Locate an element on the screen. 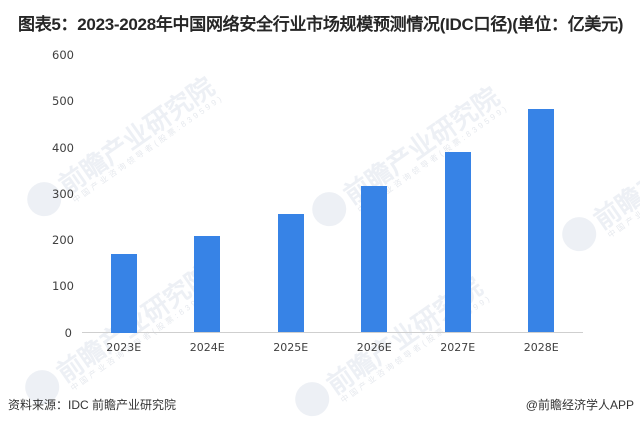 The width and height of the screenshot is (640, 429). x-tick-label: 2028E is located at coordinates (541, 347).